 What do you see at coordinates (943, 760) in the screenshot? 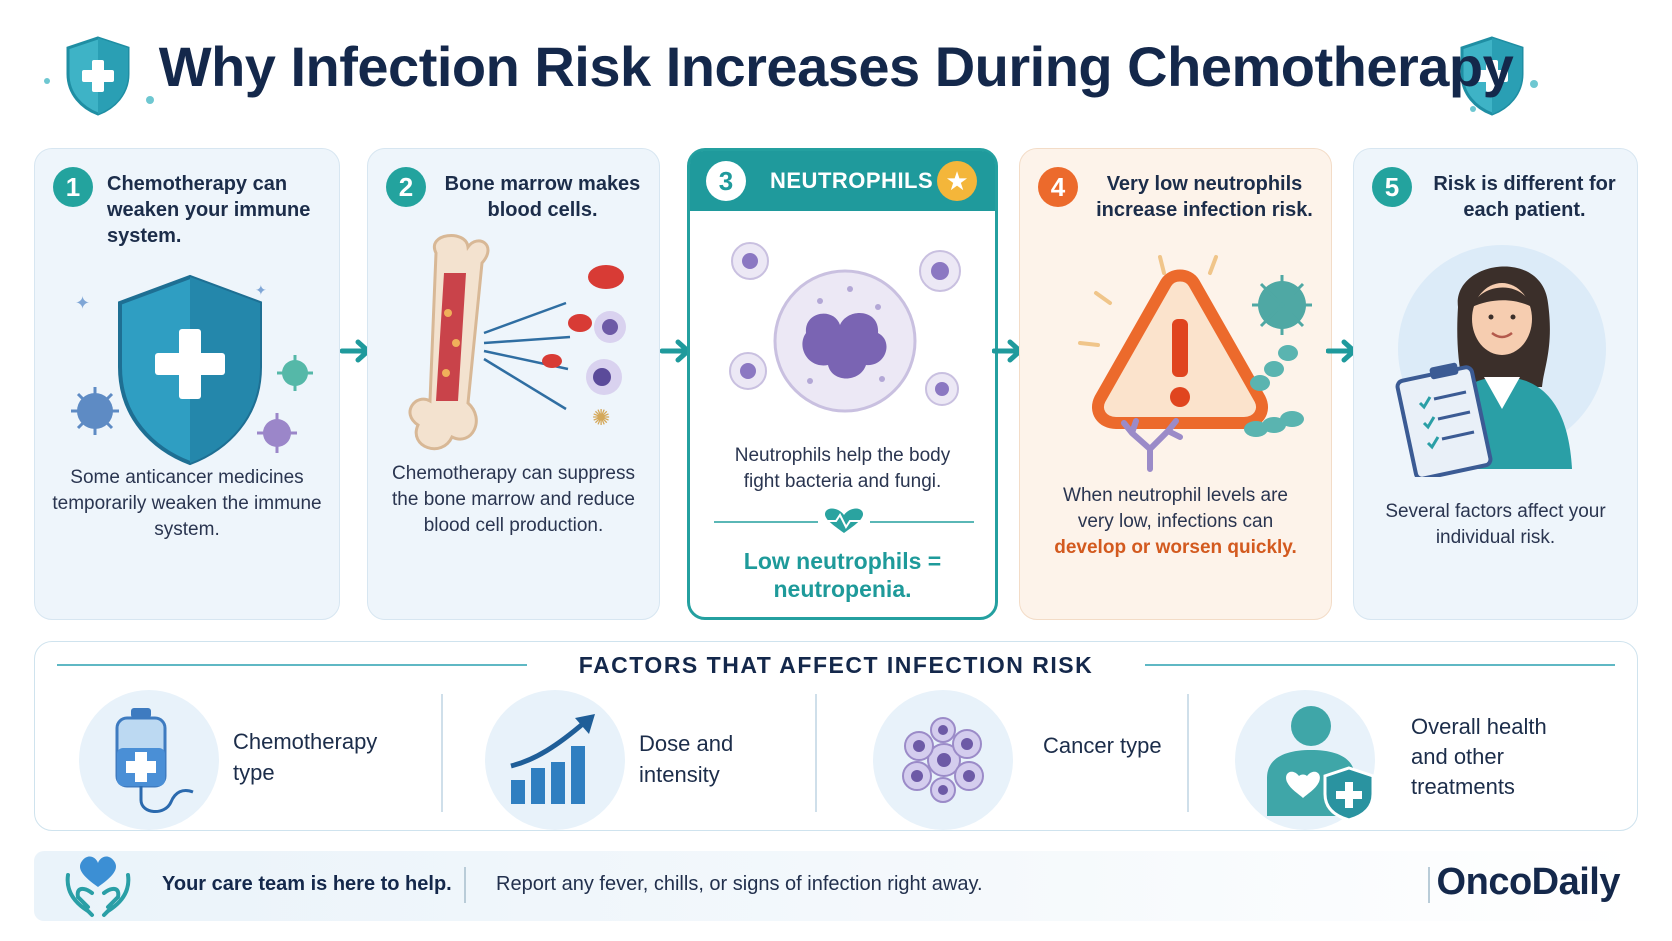
I see `cancer-cells-icon` at bounding box center [943, 760].